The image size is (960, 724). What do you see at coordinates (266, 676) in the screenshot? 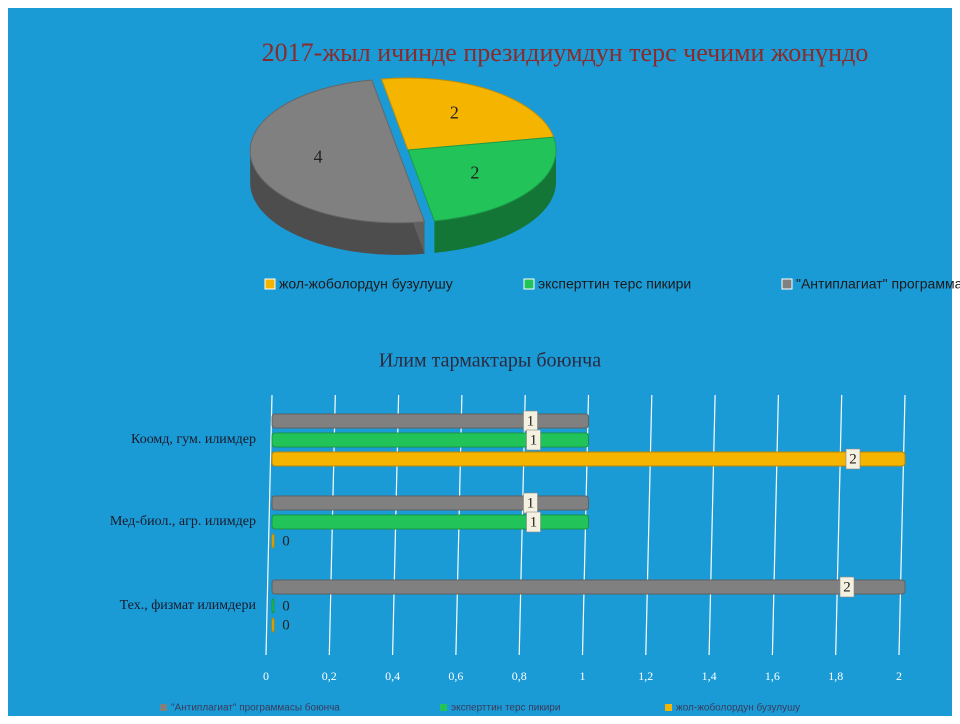
I see `x-tick-label: 0` at bounding box center [266, 676].